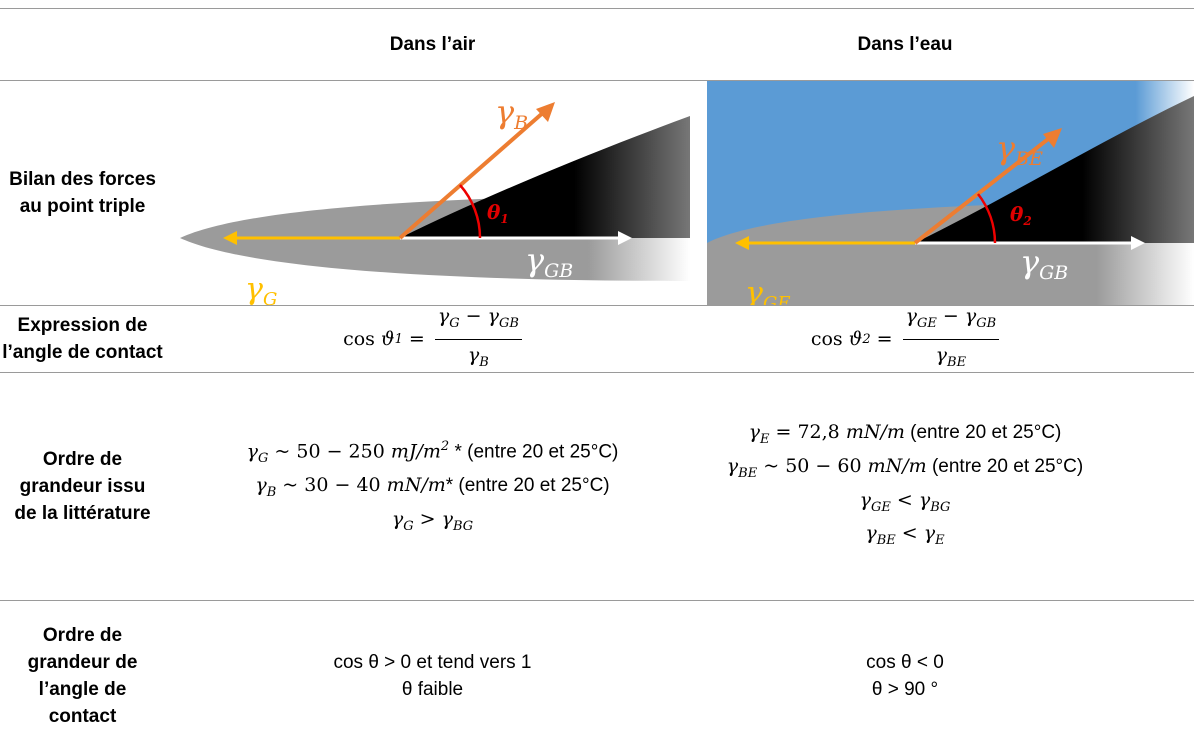 The width and height of the screenshot is (1194, 751). Describe the element at coordinates (387, 338) in the screenshot. I see `math: ϑ` at that location.